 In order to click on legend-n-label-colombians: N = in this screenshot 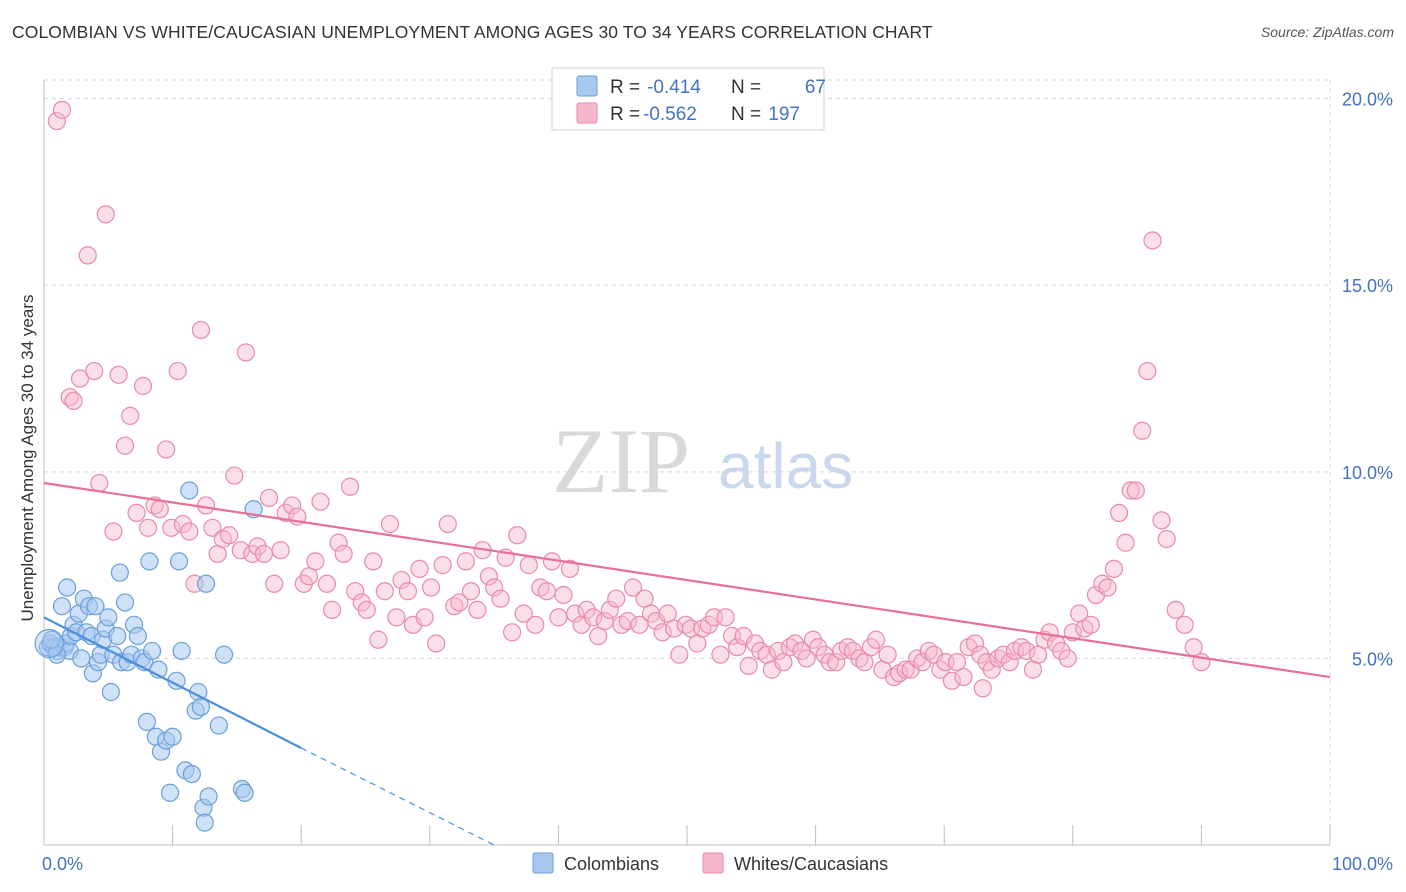, I will do `click(746, 87)`.